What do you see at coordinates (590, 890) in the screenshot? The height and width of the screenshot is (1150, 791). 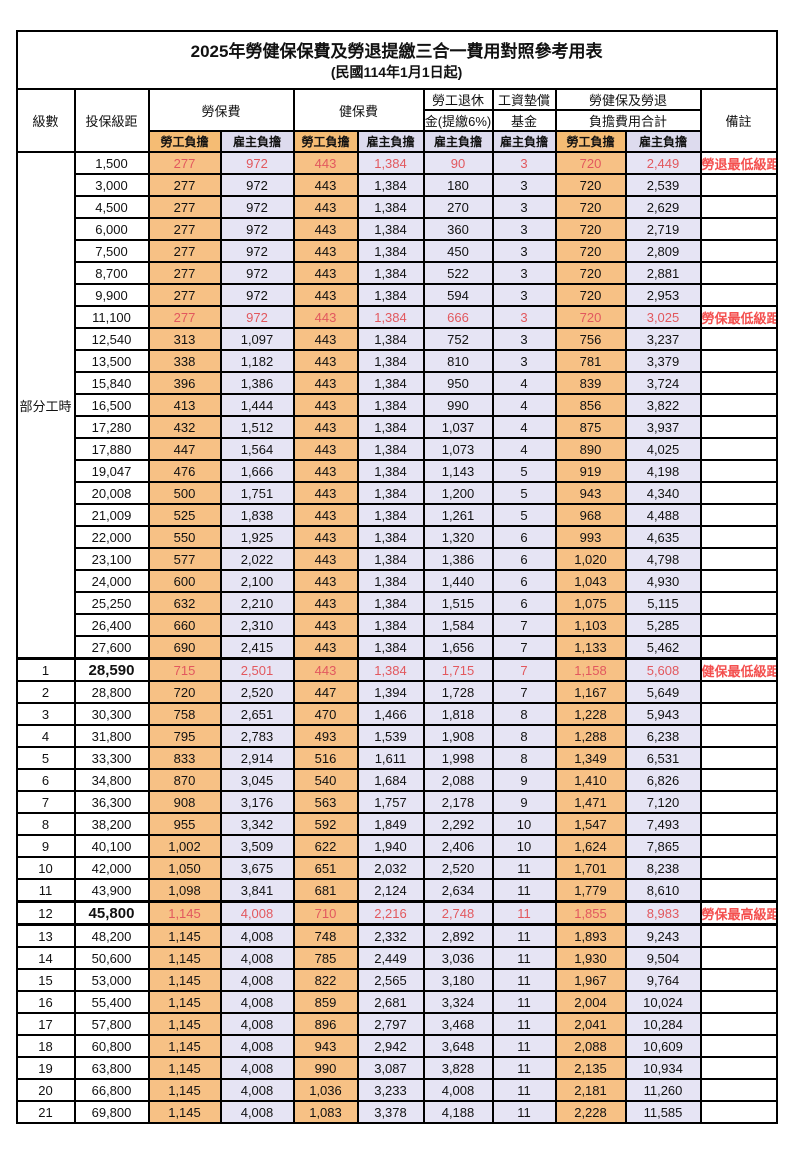 I see `total-employee-cell: 1,779` at bounding box center [590, 890].